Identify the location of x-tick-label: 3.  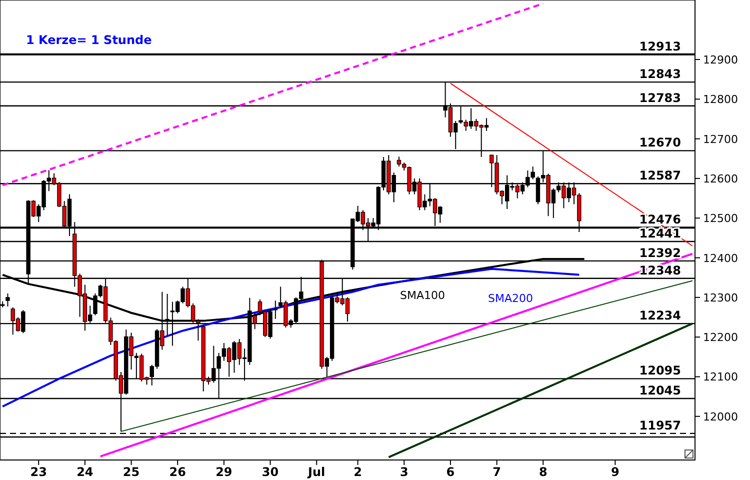
(404, 472).